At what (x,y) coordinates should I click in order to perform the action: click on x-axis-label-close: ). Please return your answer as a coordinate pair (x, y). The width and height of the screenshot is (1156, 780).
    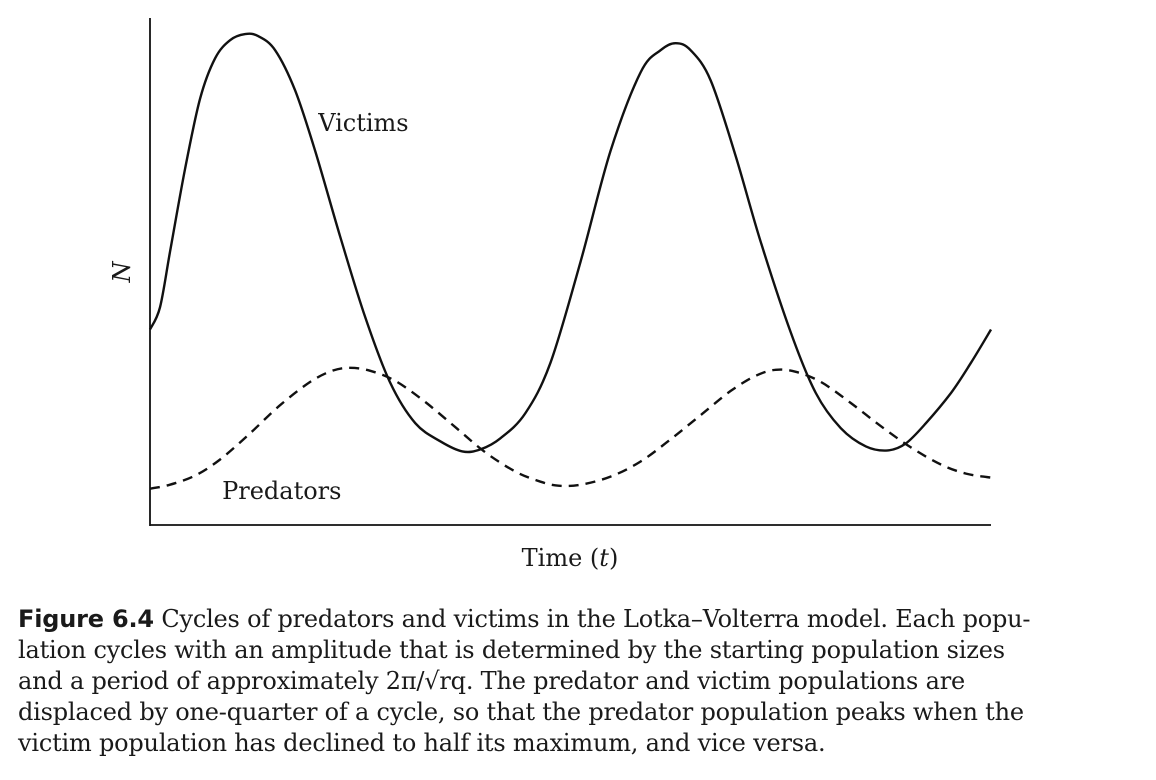
    Looking at the image, I should click on (613, 558).